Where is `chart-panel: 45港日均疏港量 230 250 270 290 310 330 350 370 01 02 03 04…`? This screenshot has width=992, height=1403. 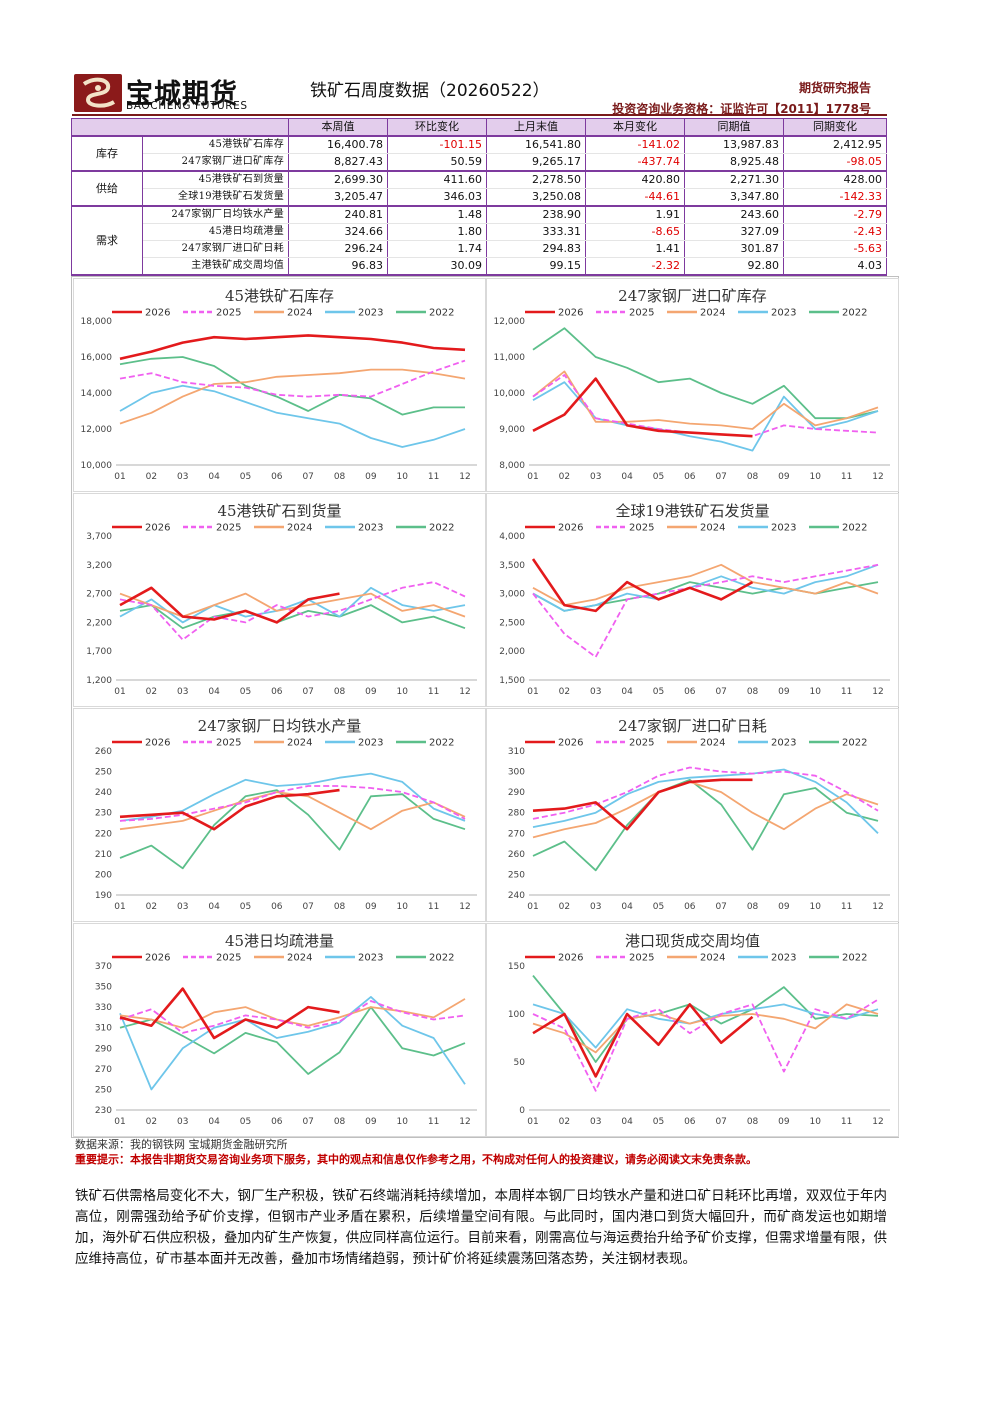 chart-panel: 45港日均疏港量 230 250 270 290 310 330 350 370 01 02 03 04… is located at coordinates (279, 1030).